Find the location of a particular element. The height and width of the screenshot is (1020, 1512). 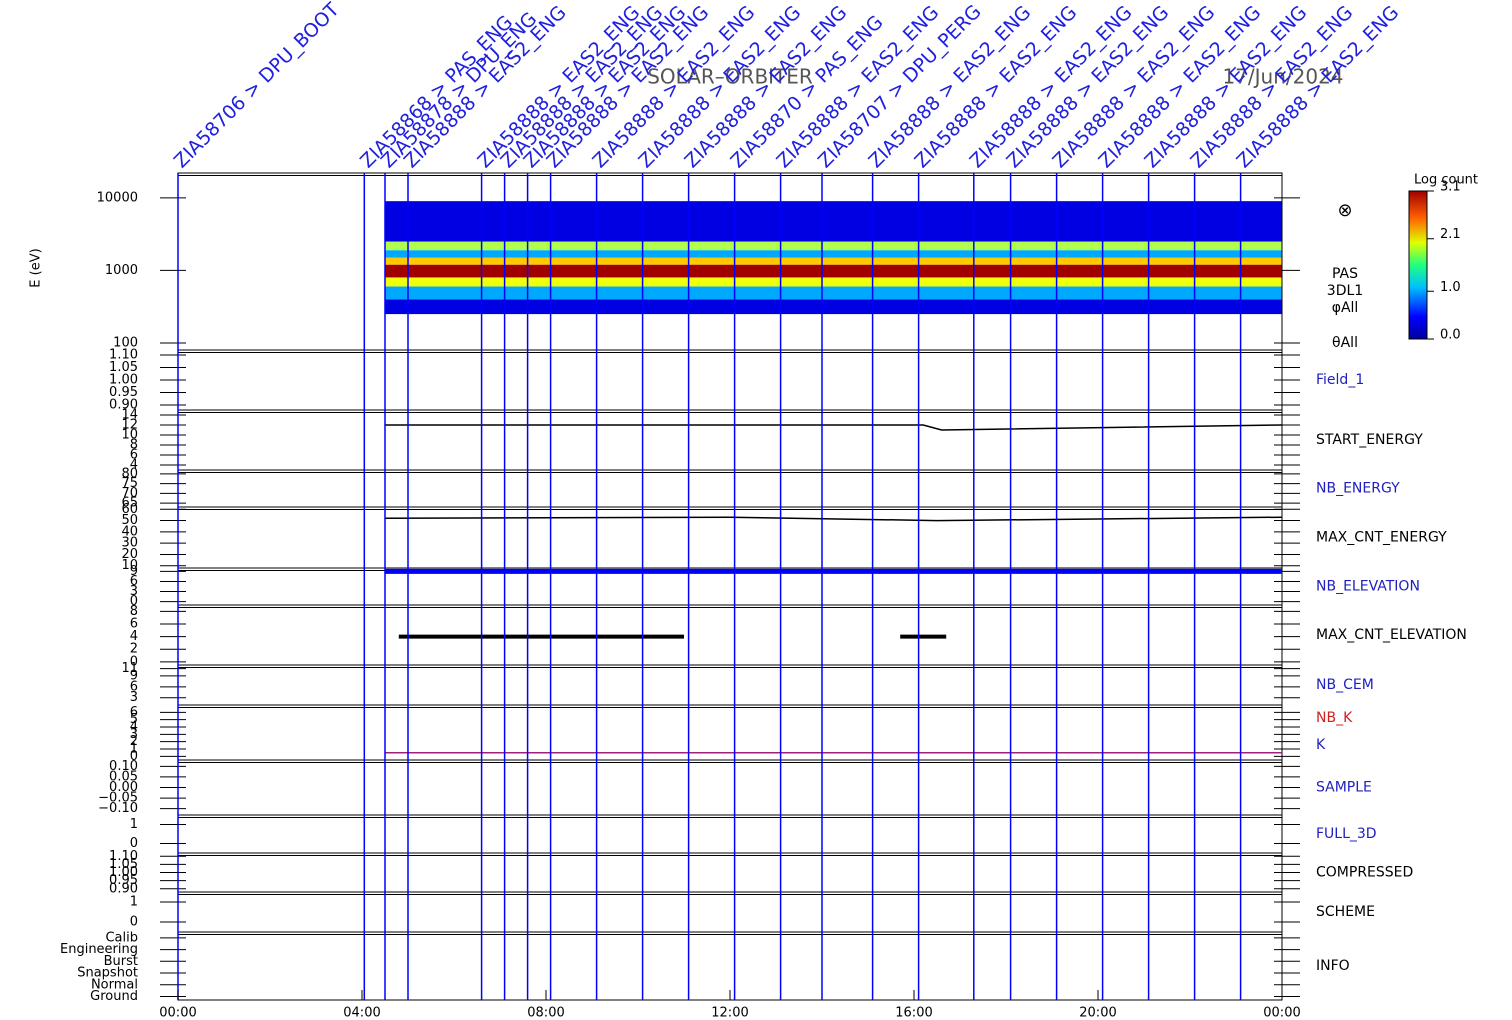

y-tick-label: 20 is located at coordinates (129, 554).